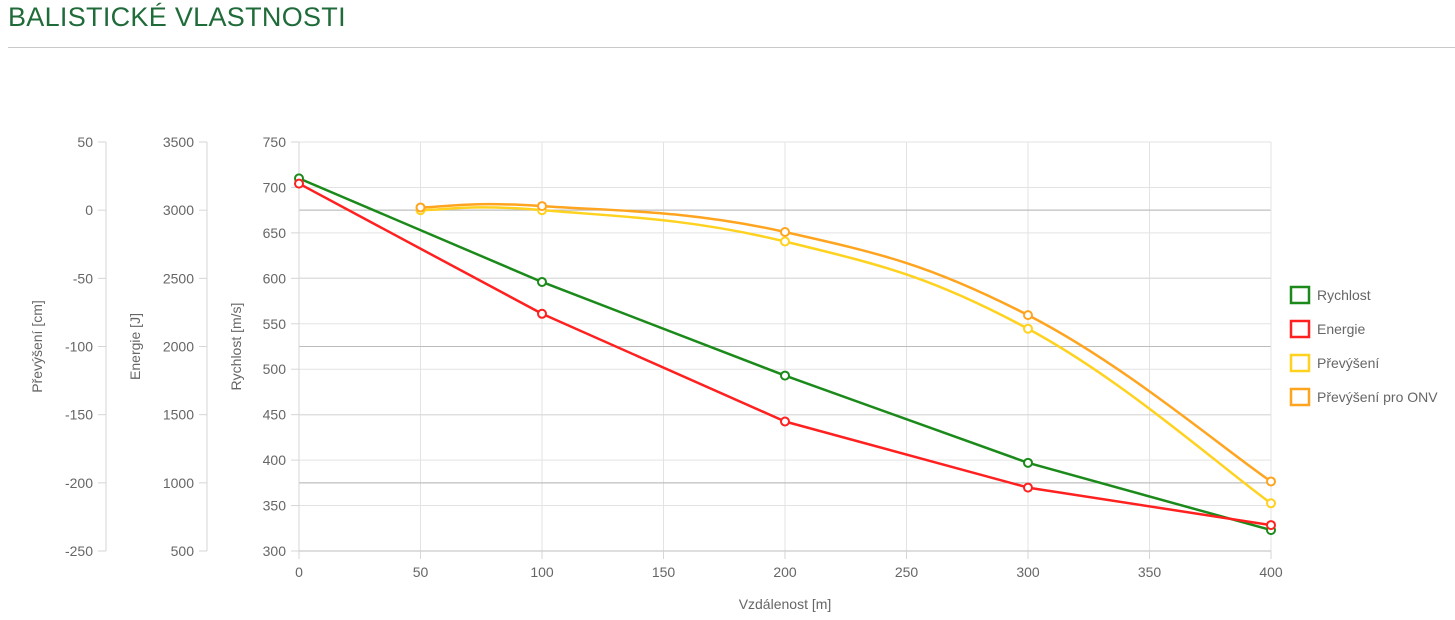 The height and width of the screenshot is (620, 1455). I want to click on y-tick-label: 3500, so click(178, 142).